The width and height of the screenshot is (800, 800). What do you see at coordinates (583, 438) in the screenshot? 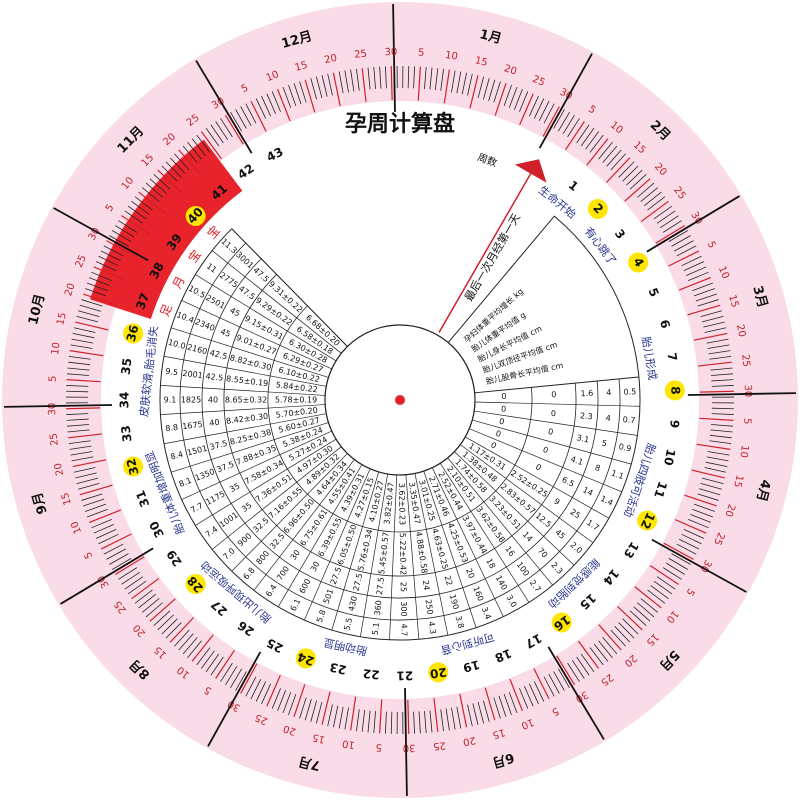
I see `table-cell: 3.1` at bounding box center [583, 438].